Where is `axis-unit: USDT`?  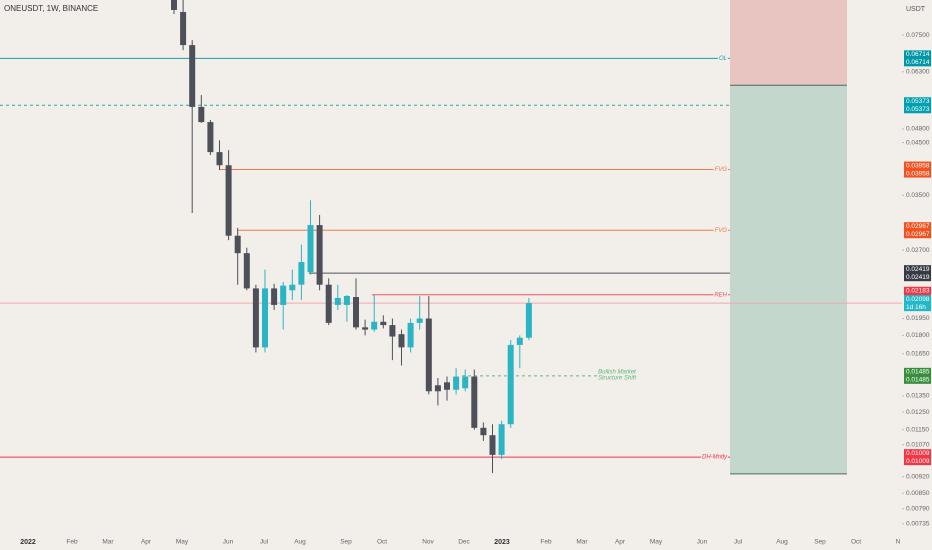
axis-unit: USDT is located at coordinates (916, 9).